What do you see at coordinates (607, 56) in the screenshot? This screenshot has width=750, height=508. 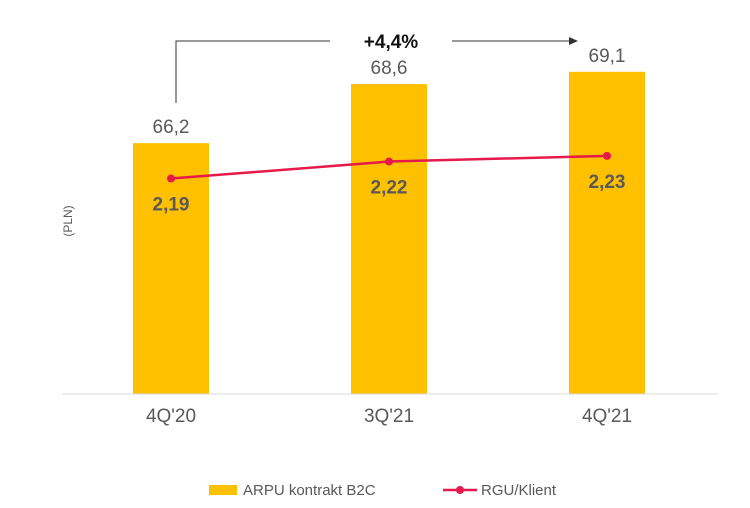 I see `bar-value-label: 69,1` at bounding box center [607, 56].